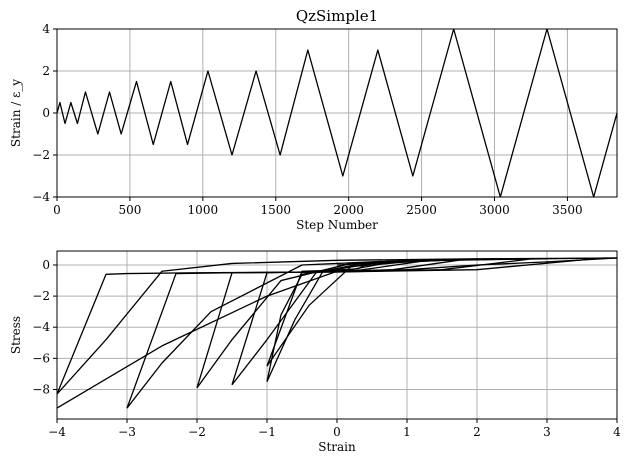  Describe the element at coordinates (46, 71) in the screenshot. I see `y-tick-label: 2` at that location.